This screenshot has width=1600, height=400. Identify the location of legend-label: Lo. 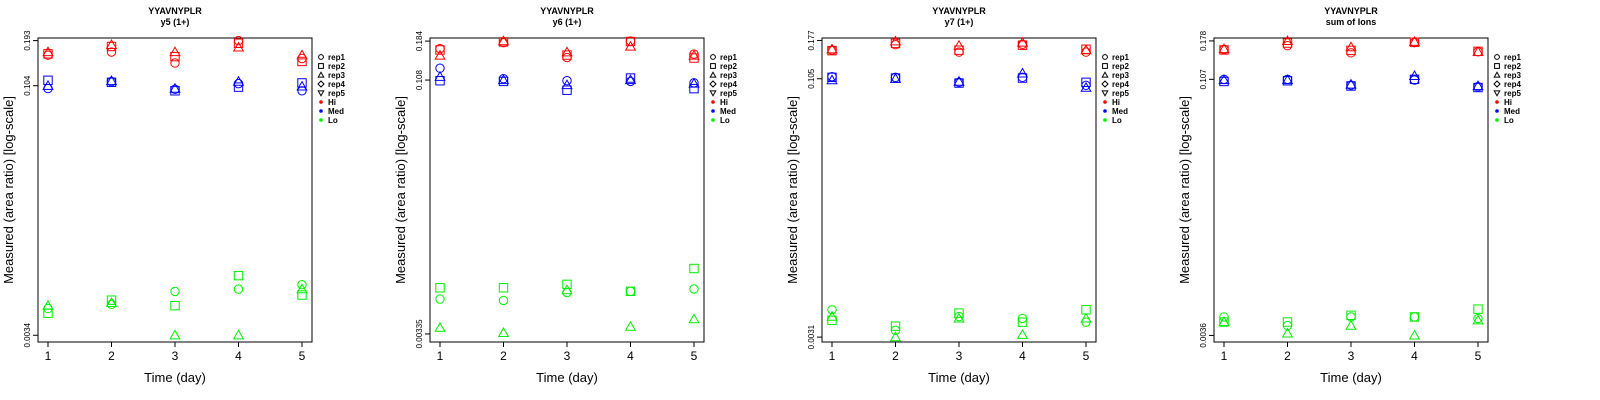
(725, 120).